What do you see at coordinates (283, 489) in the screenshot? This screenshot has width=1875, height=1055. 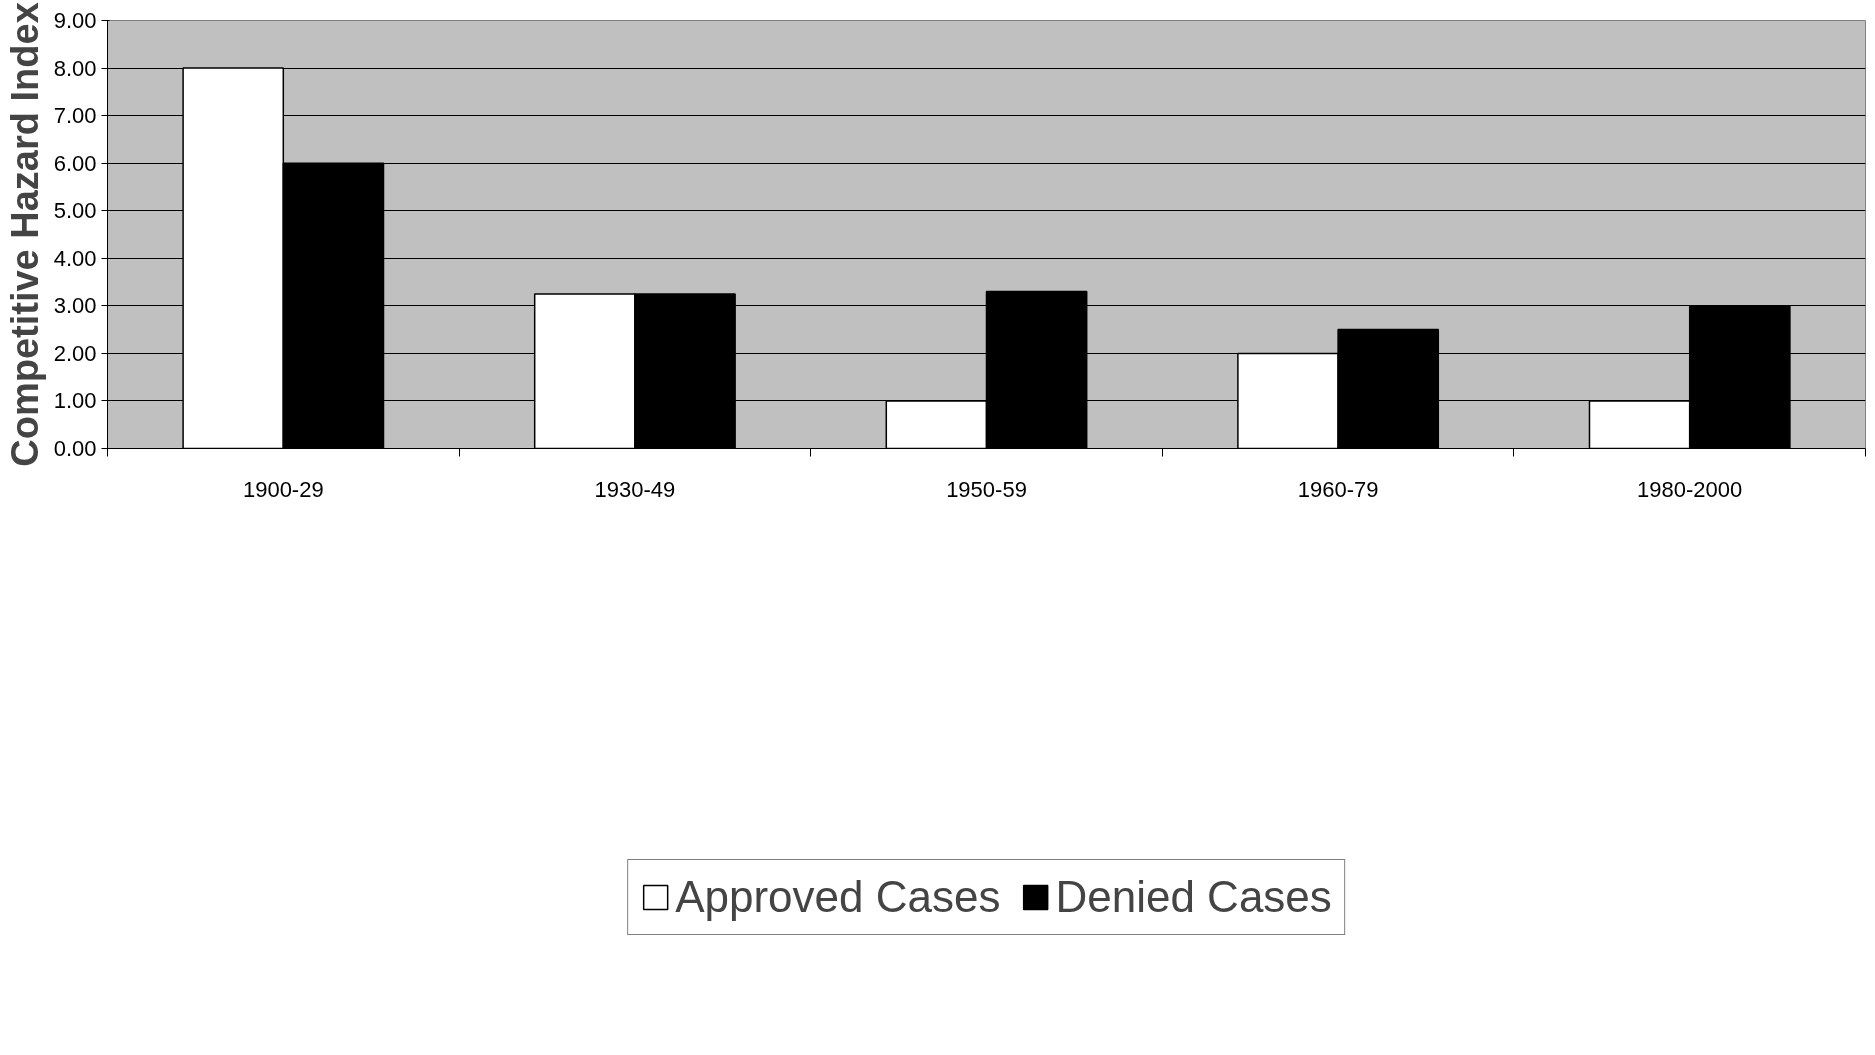 I see `x-tick-label: 1900-29` at bounding box center [283, 489].